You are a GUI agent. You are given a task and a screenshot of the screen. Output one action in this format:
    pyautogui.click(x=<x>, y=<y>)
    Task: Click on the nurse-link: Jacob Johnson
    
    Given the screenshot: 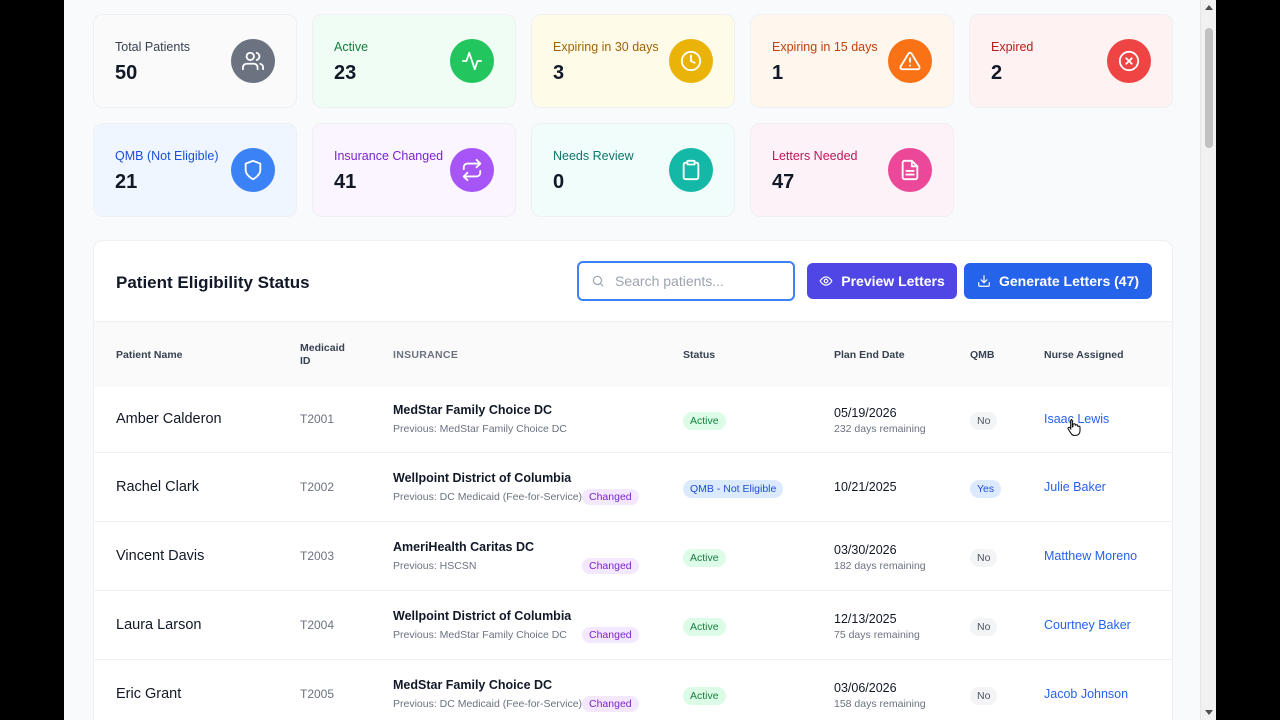 What is the action you would take?
    pyautogui.click(x=1086, y=693)
    